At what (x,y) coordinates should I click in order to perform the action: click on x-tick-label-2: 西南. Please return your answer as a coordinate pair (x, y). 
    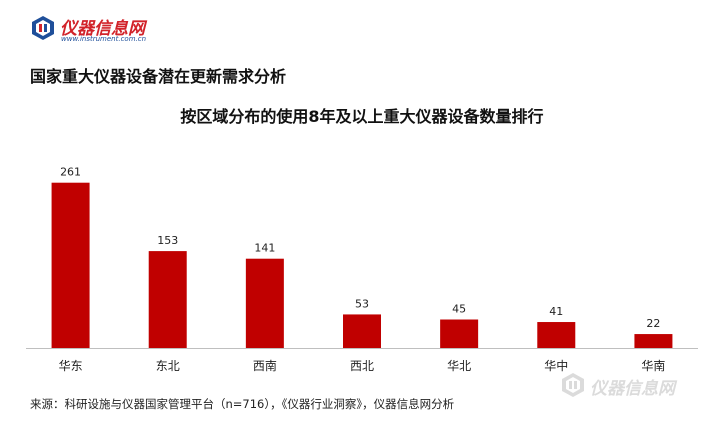
    Looking at the image, I should click on (265, 365).